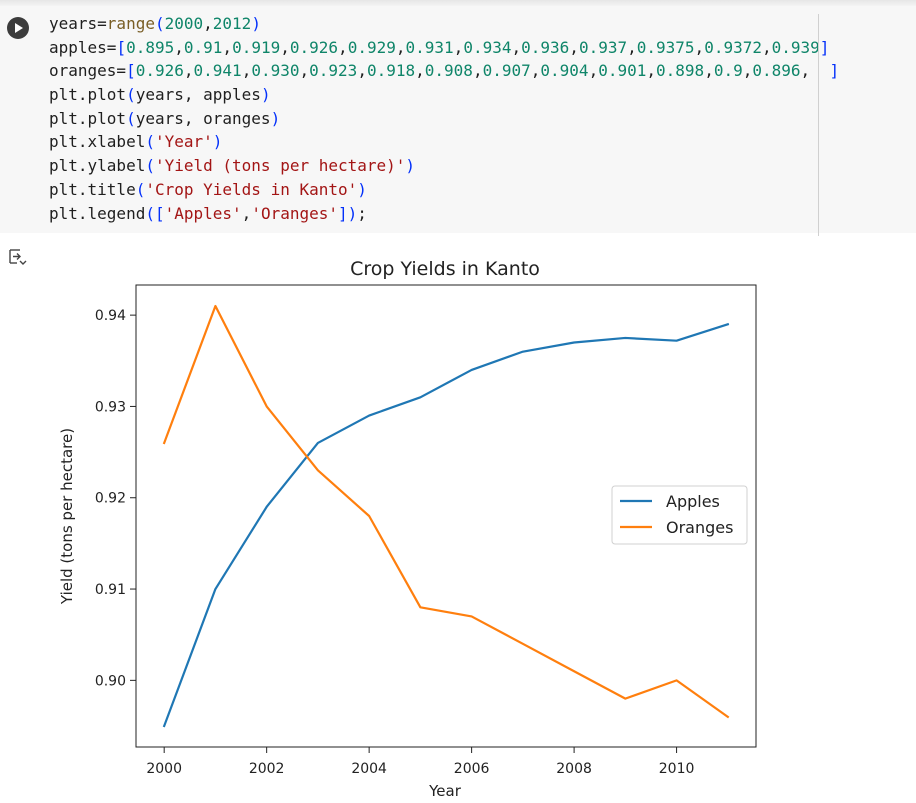 The width and height of the screenshot is (916, 803). Describe the element at coordinates (733, 47) in the screenshot. I see `code-token: 0.9372` at that location.